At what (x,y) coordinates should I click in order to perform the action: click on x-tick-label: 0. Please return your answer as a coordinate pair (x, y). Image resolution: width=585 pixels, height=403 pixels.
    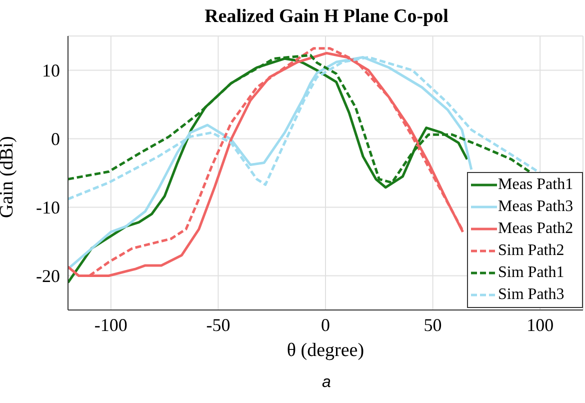
    Looking at the image, I should click on (325, 324).